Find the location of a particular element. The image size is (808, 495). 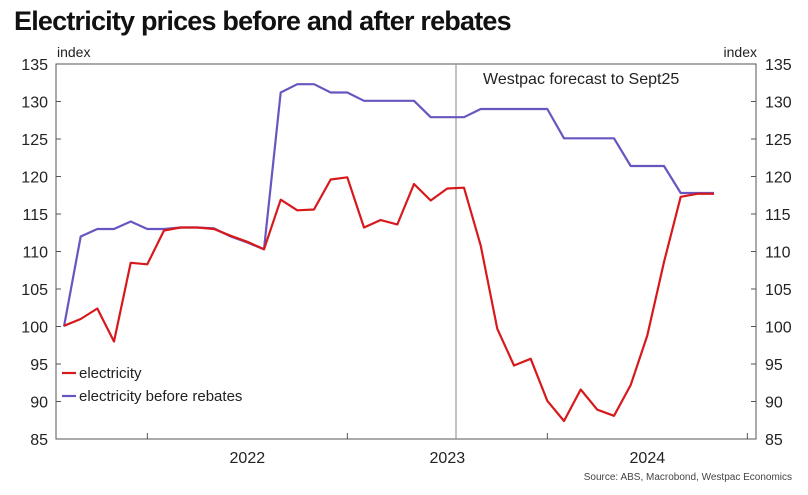

y-tick-label-right: 100 is located at coordinates (778, 328).